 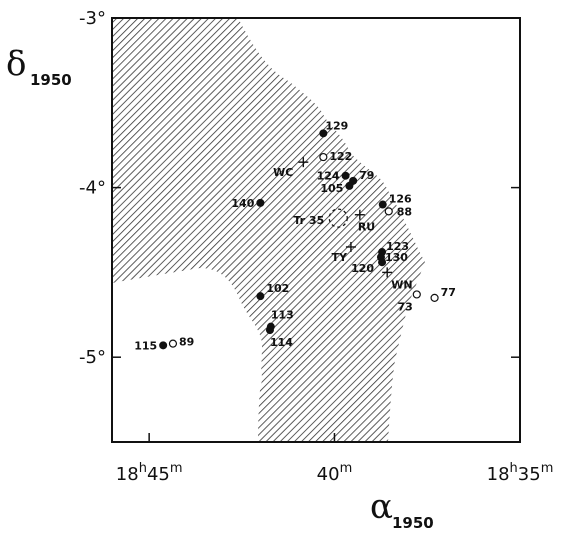 I want to click on x-axis-symbol: α, so click(x=381, y=507).